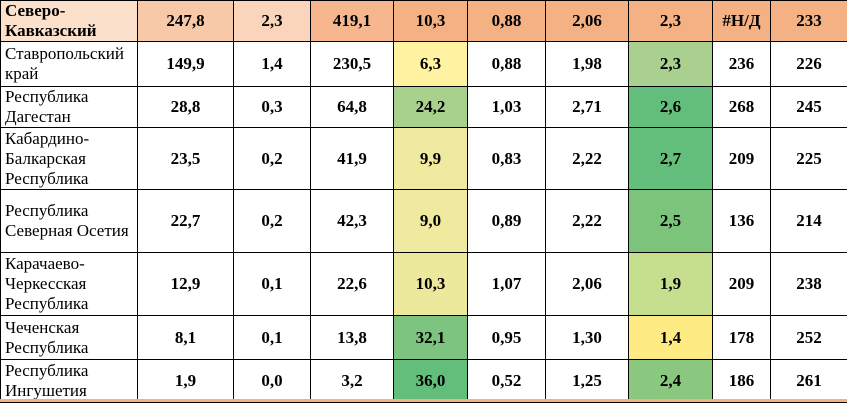 The width and height of the screenshot is (847, 403). Describe the element at coordinates (507, 338) in the screenshot. I see `value-cell: 0,95` at that location.